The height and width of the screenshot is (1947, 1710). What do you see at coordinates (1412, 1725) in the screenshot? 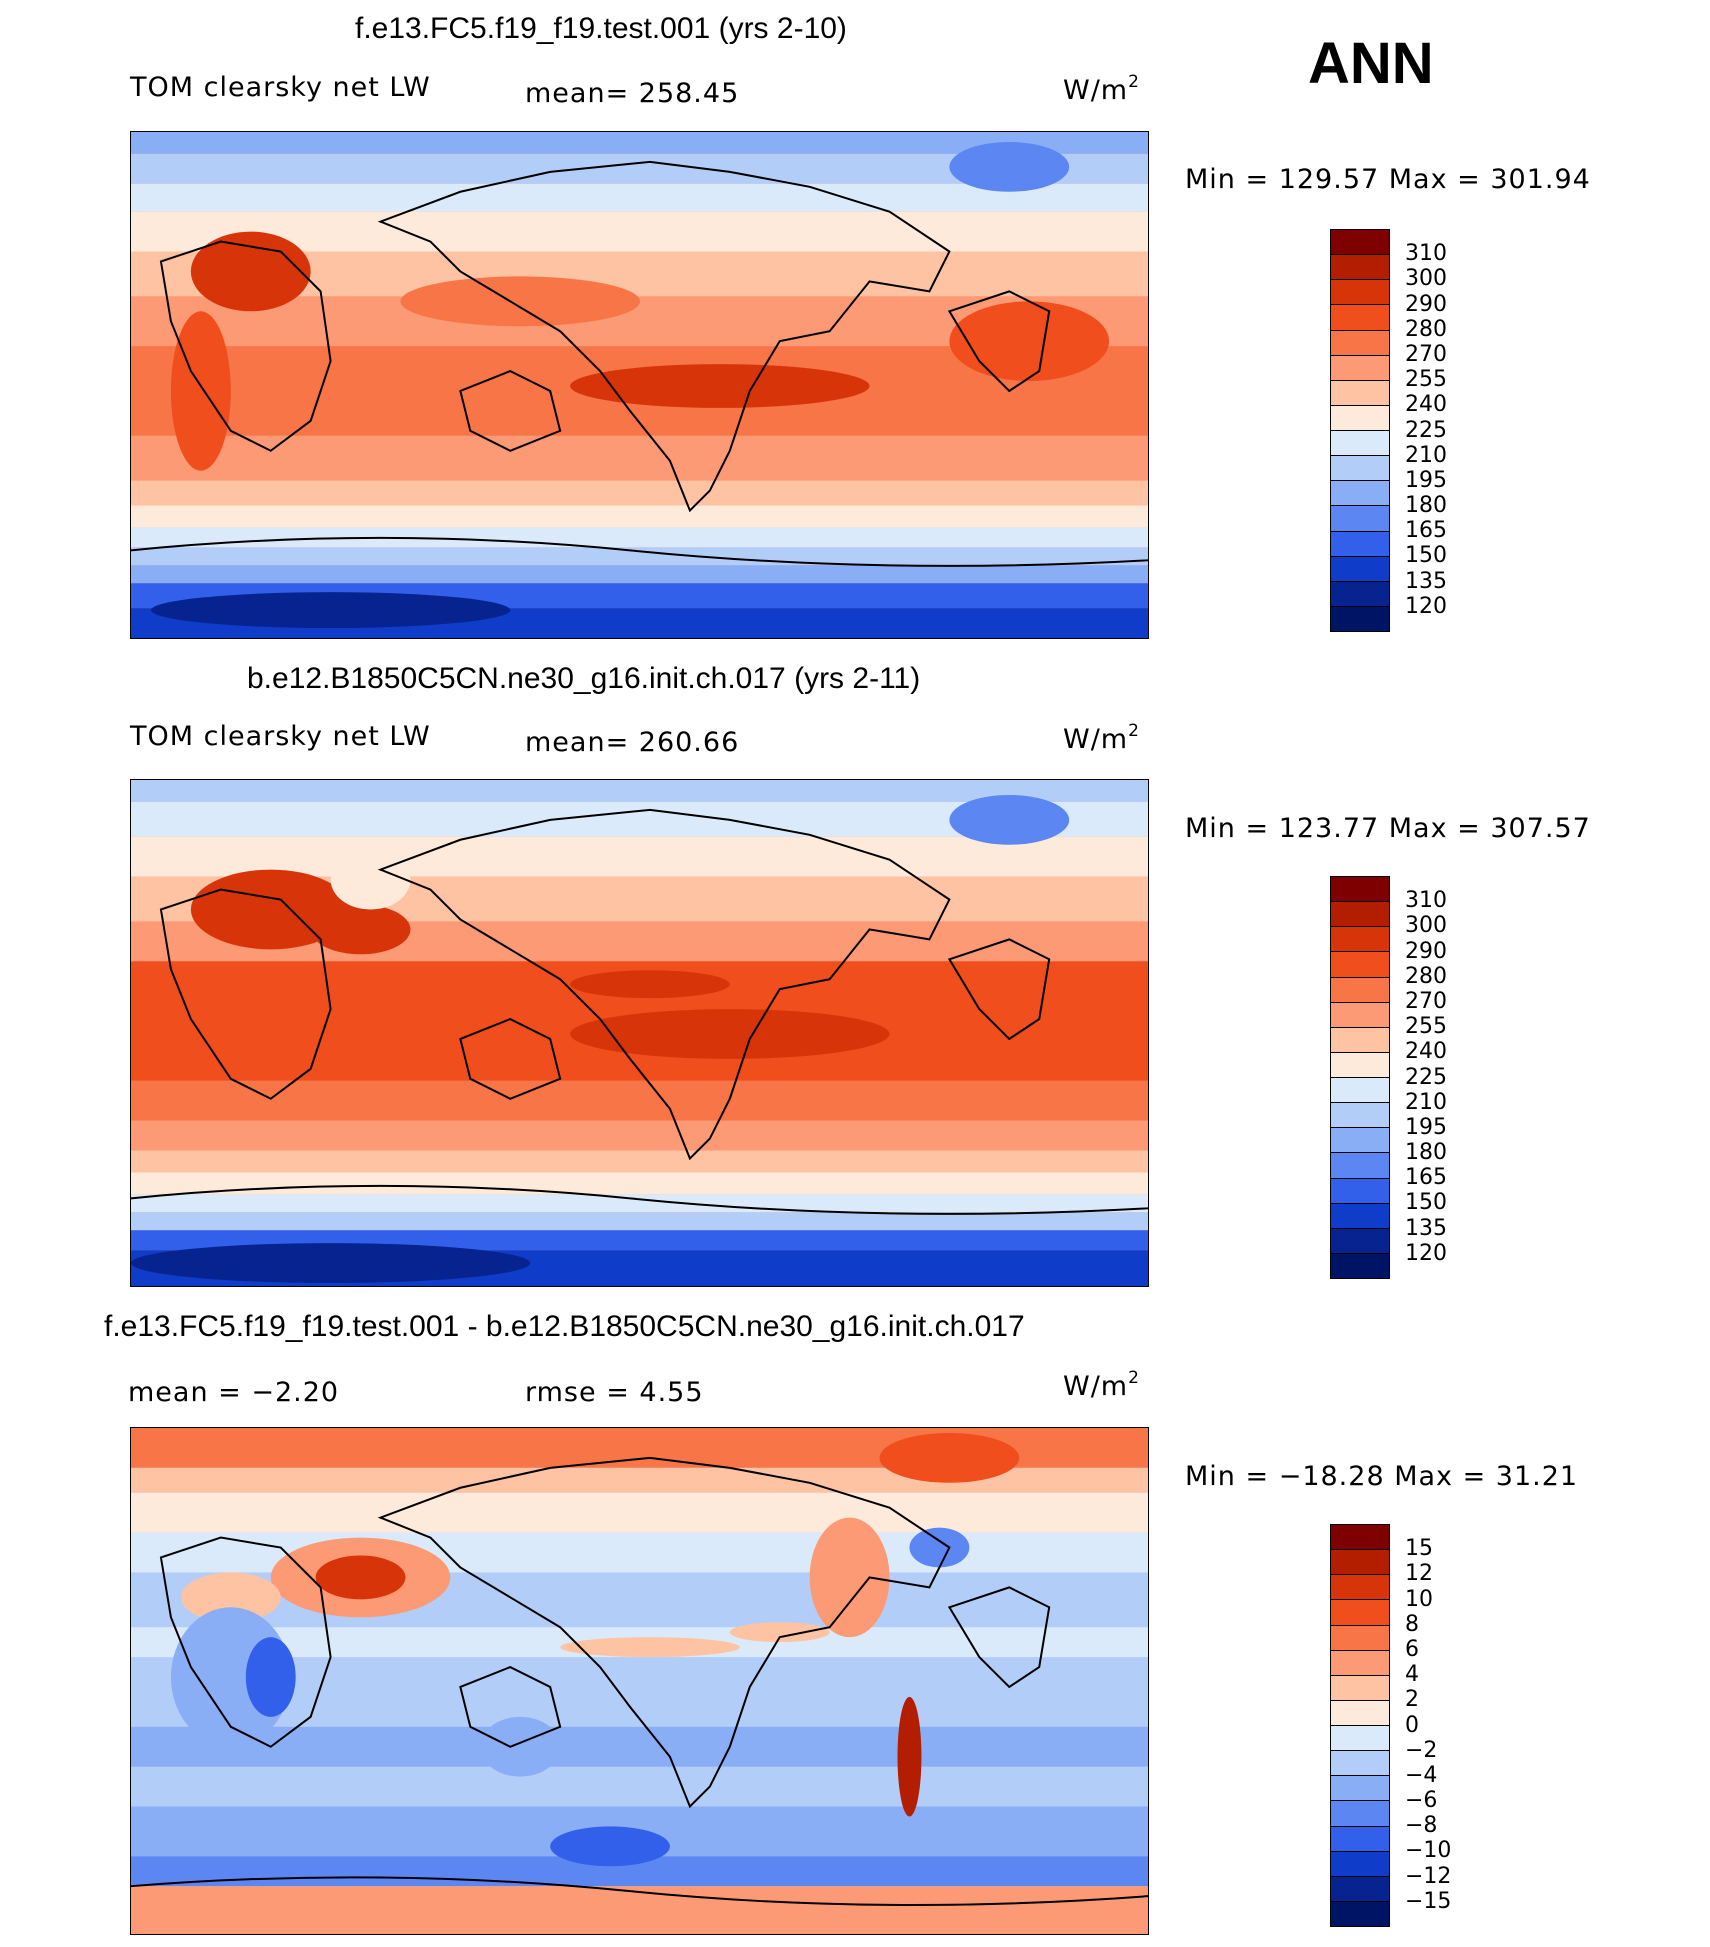
I see `colorbar-tick-label: 0` at bounding box center [1412, 1725].